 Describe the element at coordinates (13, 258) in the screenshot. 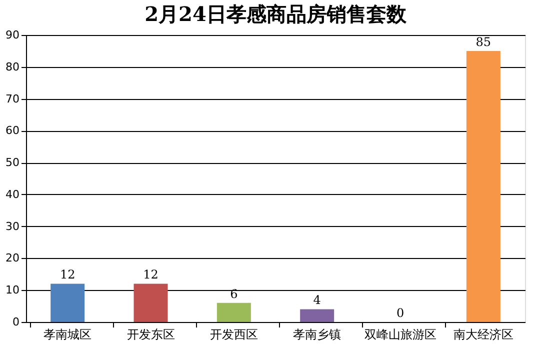

I see `y-tick-label: 20` at that location.